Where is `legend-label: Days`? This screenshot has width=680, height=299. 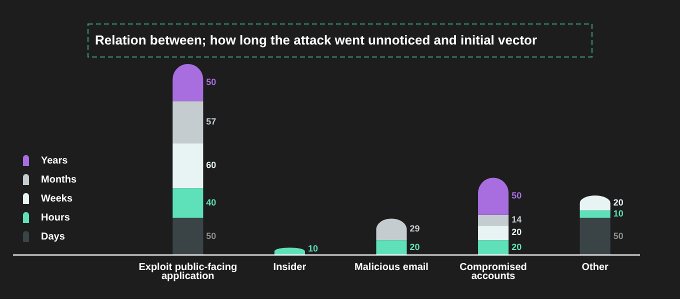
legend-label: Days is located at coordinates (53, 237).